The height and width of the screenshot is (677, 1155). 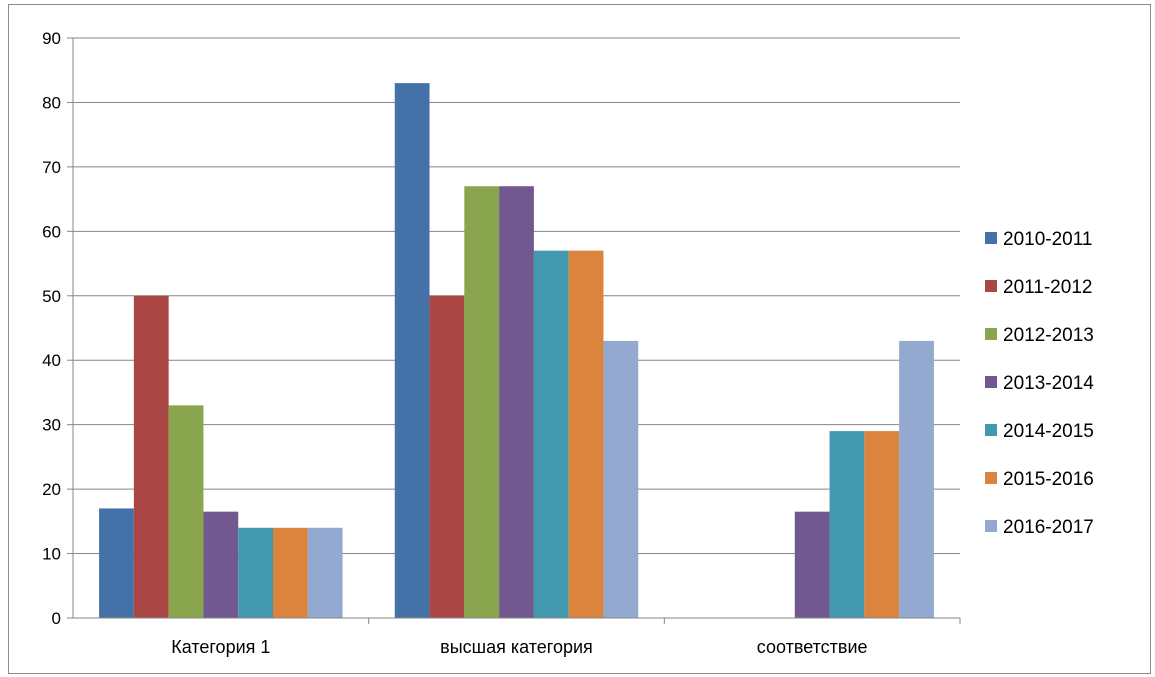 What do you see at coordinates (812, 647) in the screenshot?
I see `x-category-label: соответствие` at bounding box center [812, 647].